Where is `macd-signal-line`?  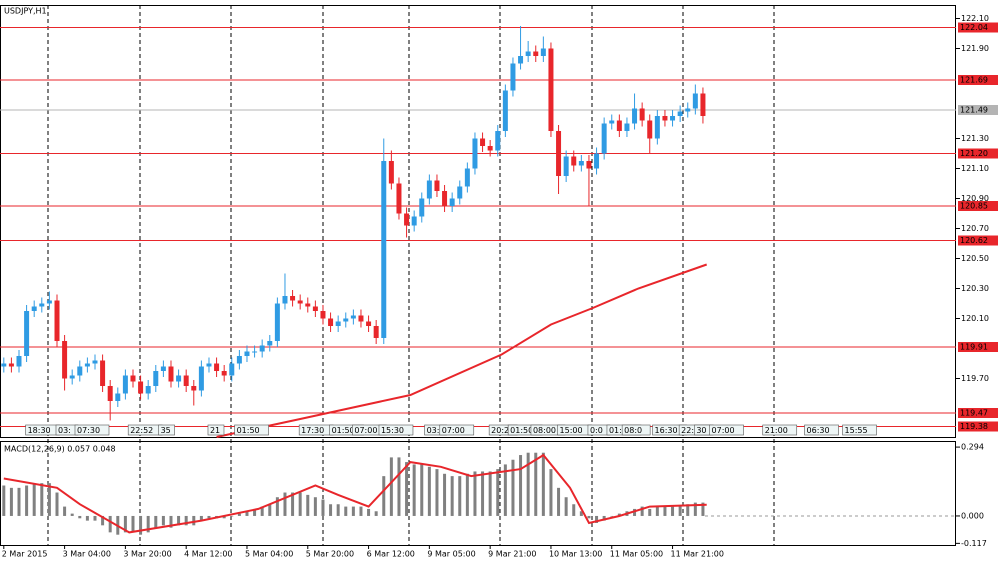
macd-signal-line is located at coordinates (355, 493).